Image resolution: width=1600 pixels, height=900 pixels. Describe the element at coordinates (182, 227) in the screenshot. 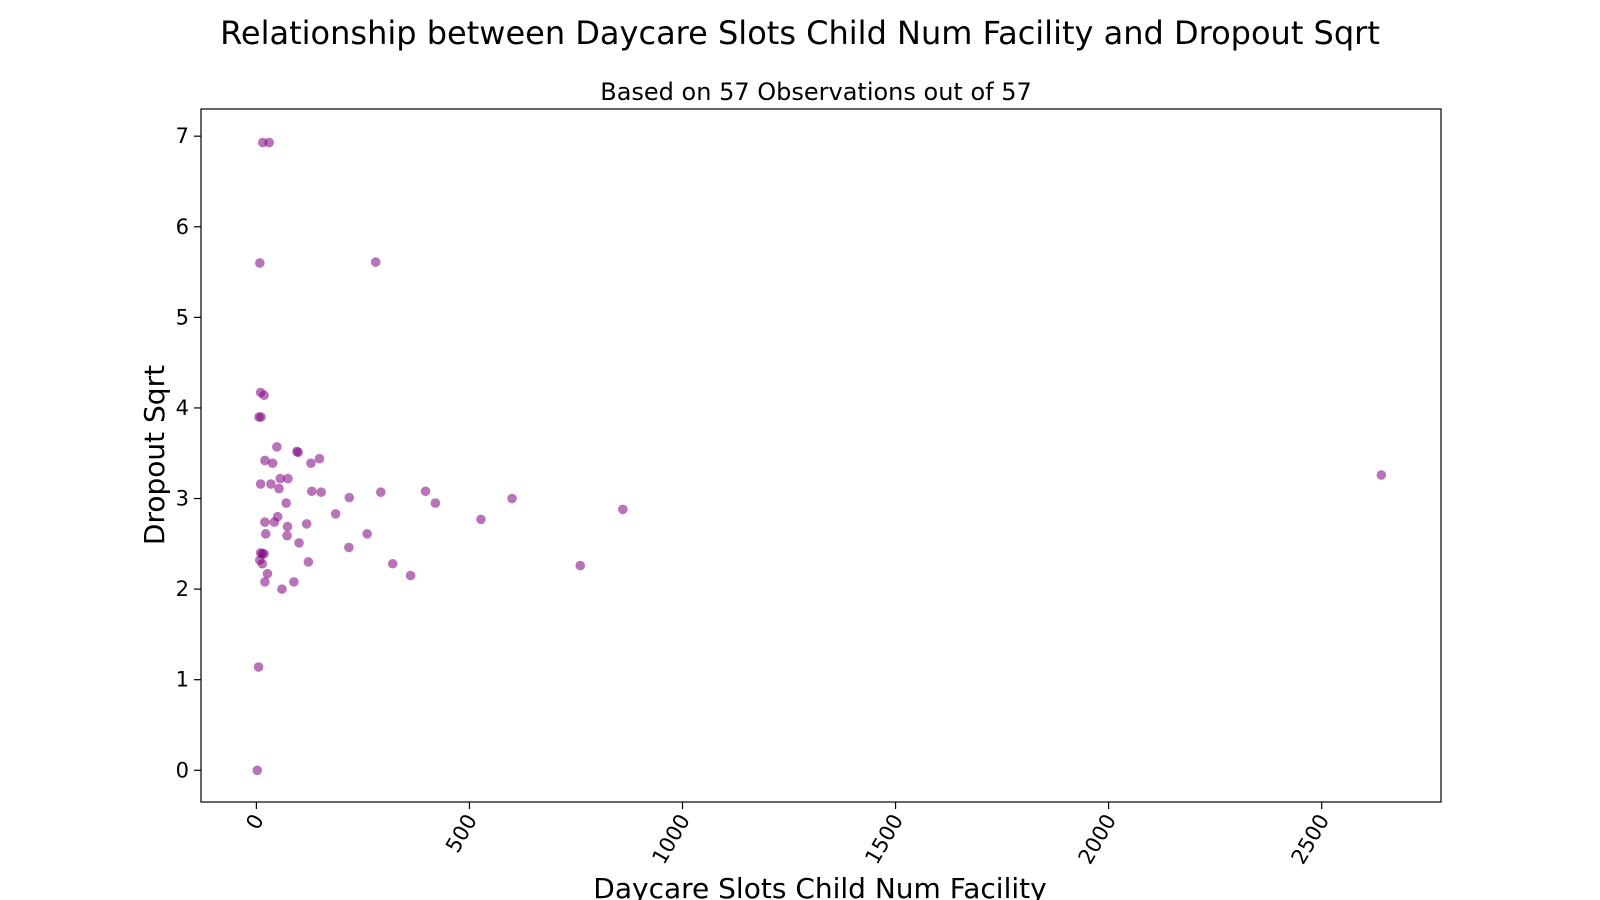

I see `y-tick-label: 6` at that location.